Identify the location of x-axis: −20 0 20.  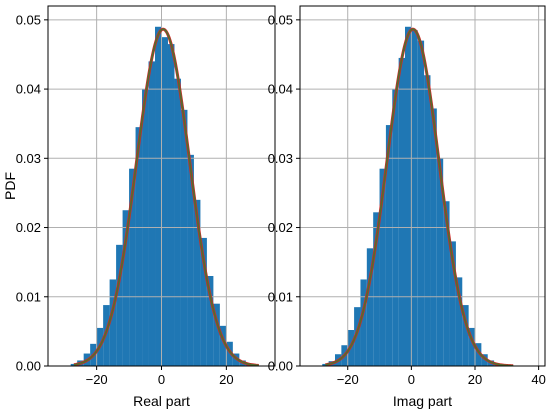
(160, 376).